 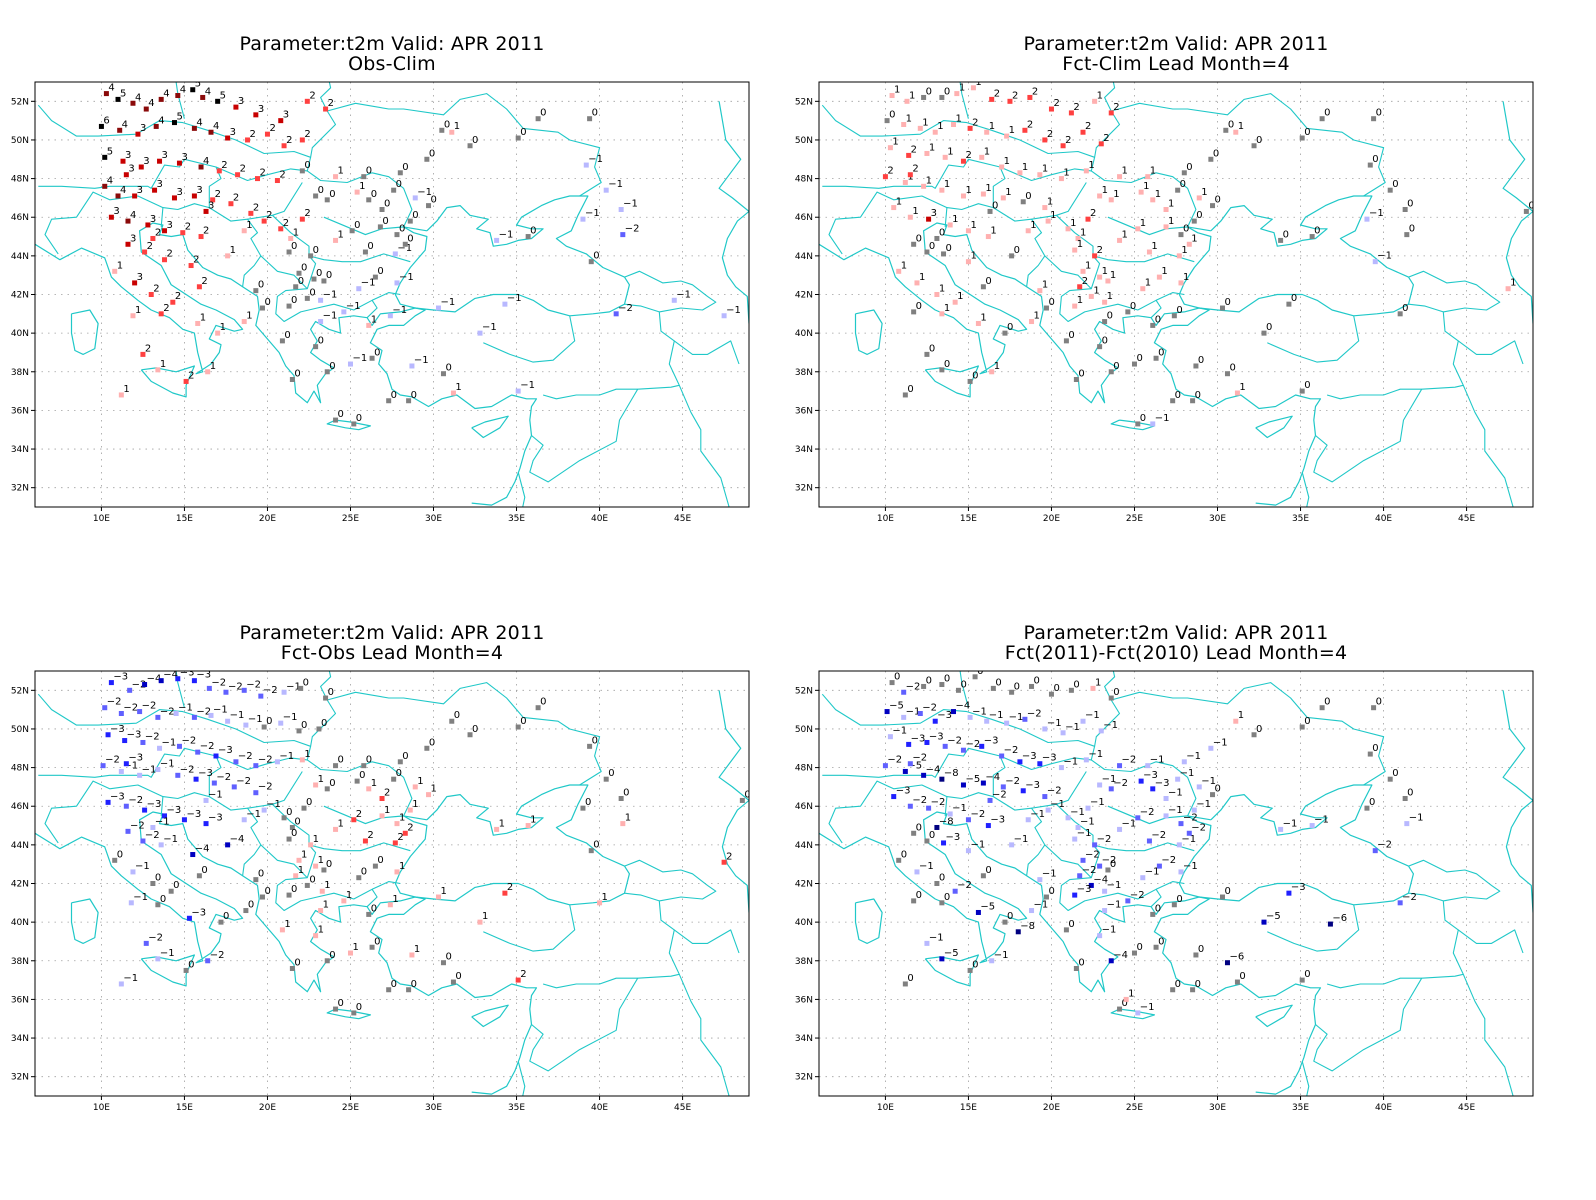 I want to click on station-value: −4, so click(x=154, y=679).